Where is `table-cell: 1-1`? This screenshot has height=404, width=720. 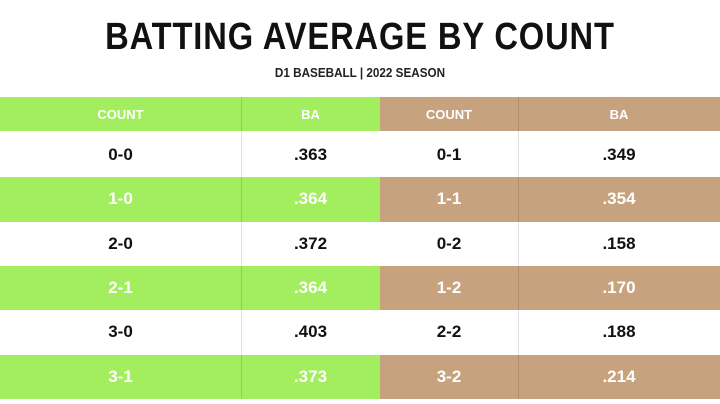
table-cell: 1-1 is located at coordinates (449, 199).